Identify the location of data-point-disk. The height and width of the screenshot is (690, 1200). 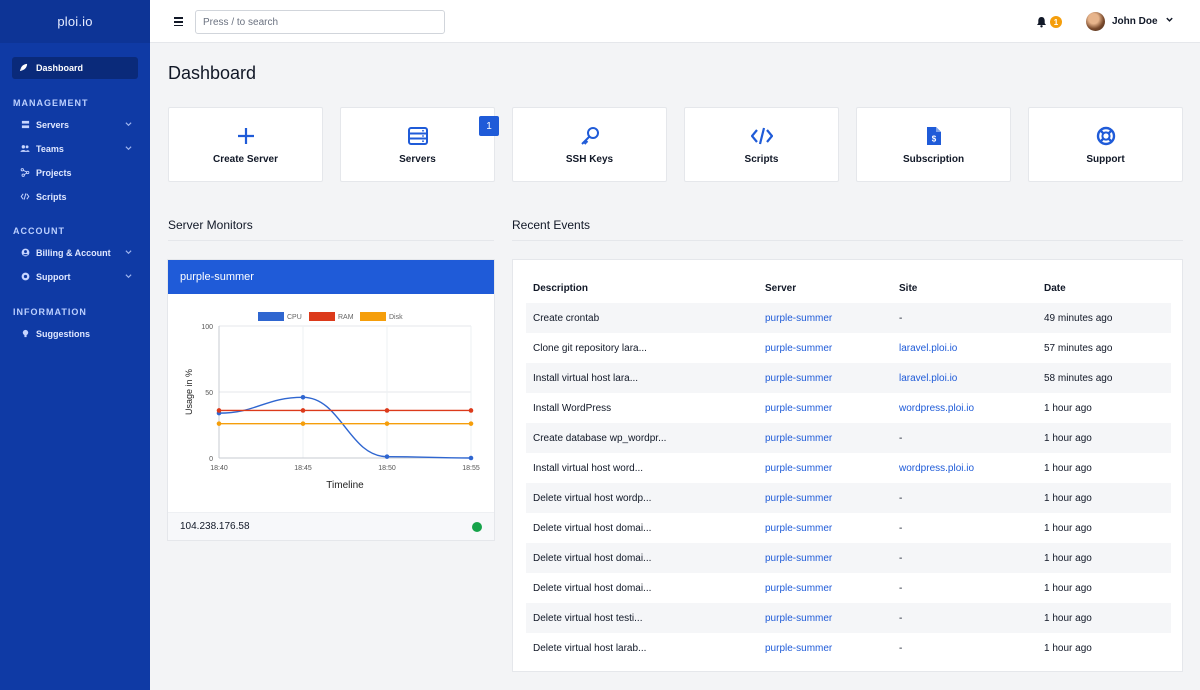
(219, 423).